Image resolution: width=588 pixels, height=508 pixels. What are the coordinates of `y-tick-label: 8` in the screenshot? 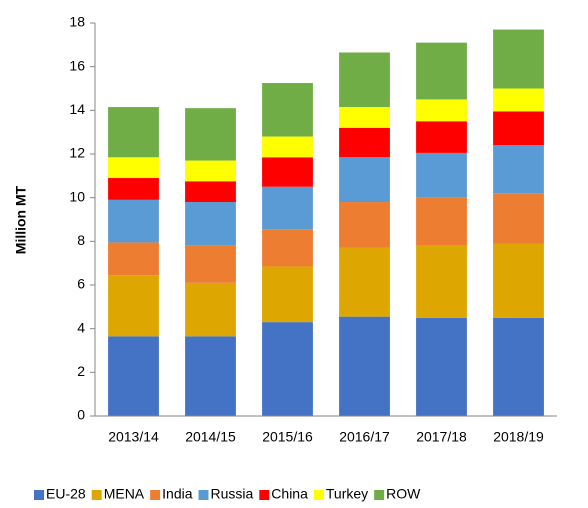 It's located at (81, 240).